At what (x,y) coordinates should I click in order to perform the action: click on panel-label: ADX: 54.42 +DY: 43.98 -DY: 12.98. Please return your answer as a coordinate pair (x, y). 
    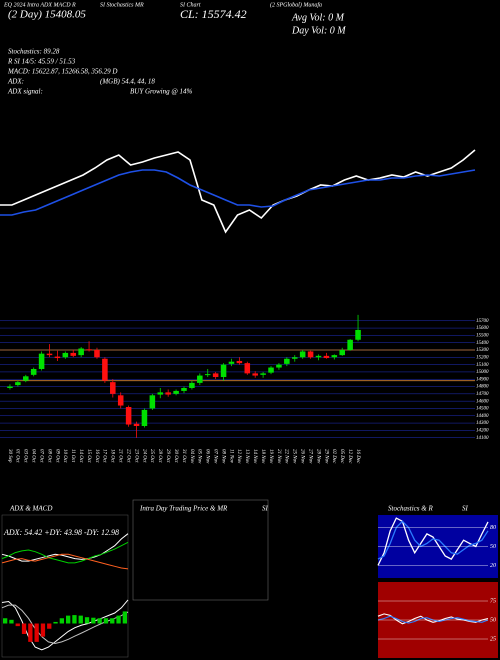
    Looking at the image, I should click on (61, 532).